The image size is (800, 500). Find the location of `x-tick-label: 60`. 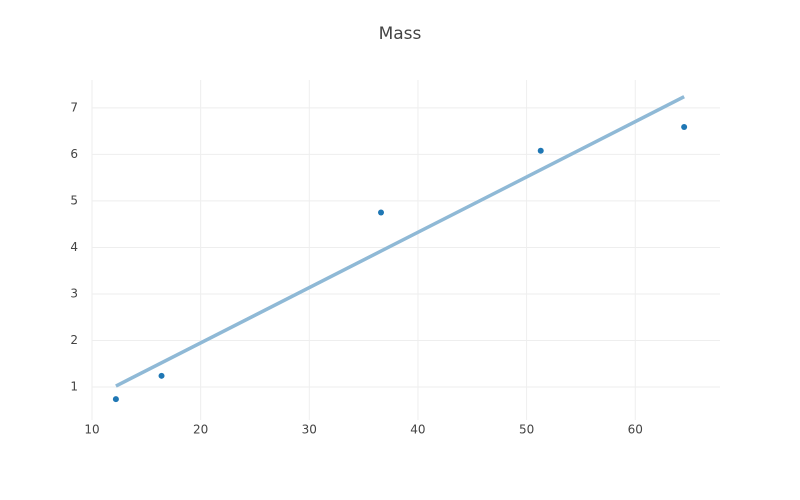

x-tick-label: 60 is located at coordinates (635, 430).